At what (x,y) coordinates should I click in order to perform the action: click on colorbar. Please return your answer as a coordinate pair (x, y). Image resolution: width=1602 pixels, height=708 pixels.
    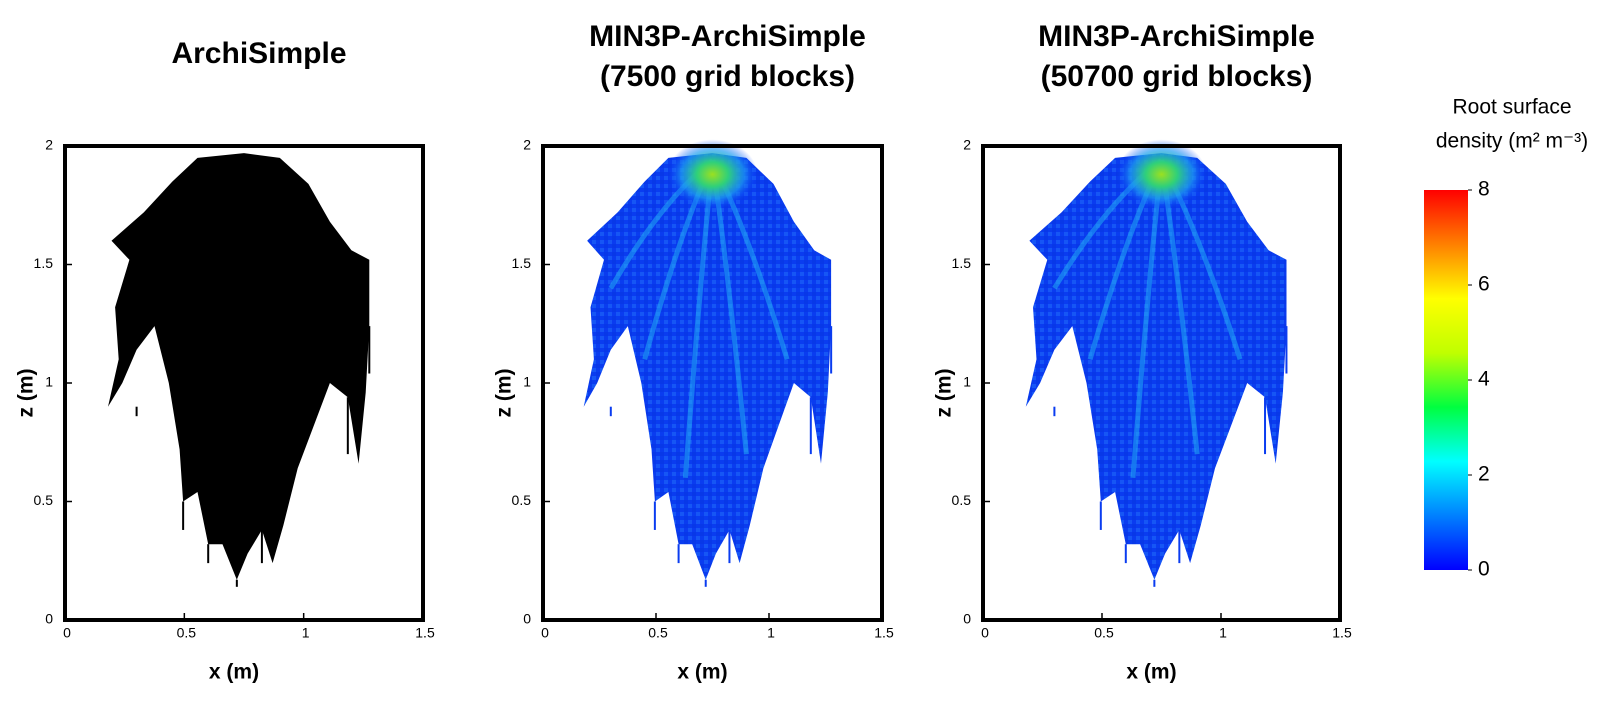
    Looking at the image, I should click on (1446, 380).